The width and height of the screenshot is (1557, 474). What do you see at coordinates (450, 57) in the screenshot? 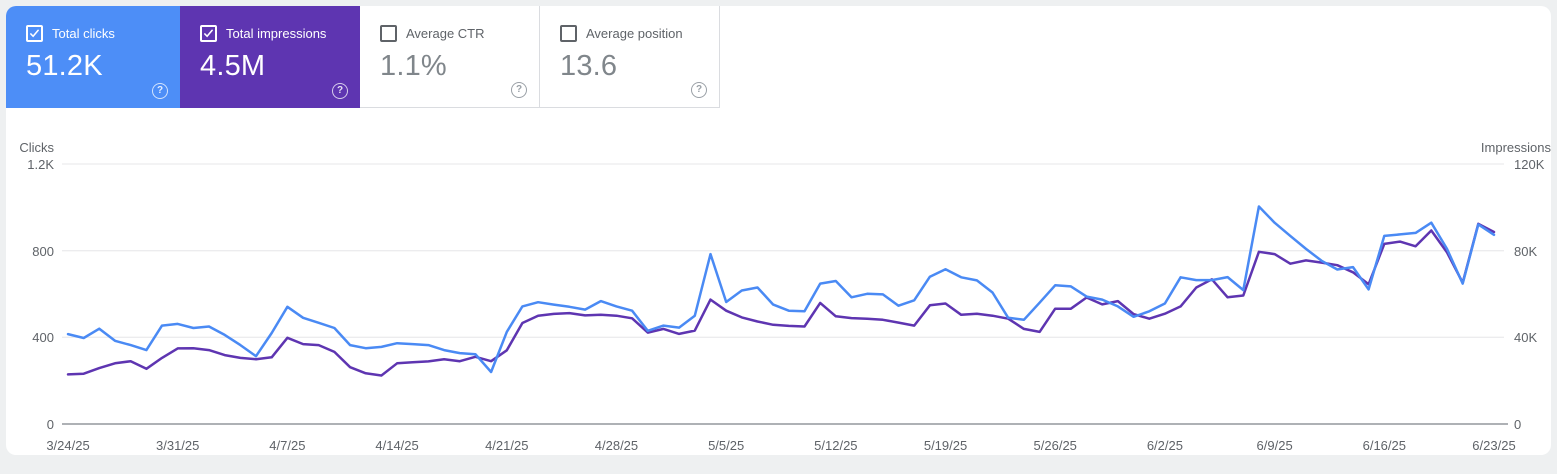
I see `metric-card-average-ctr: Average CTR 1.1% ?` at bounding box center [450, 57].